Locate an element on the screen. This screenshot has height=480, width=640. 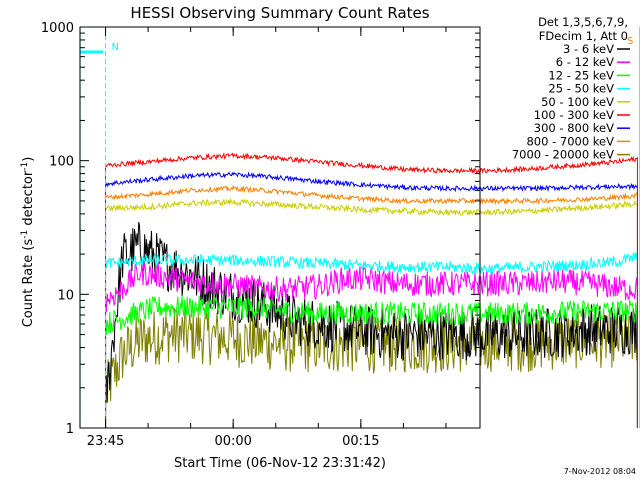
y-axis-label-part: ) is located at coordinates (28, 159).